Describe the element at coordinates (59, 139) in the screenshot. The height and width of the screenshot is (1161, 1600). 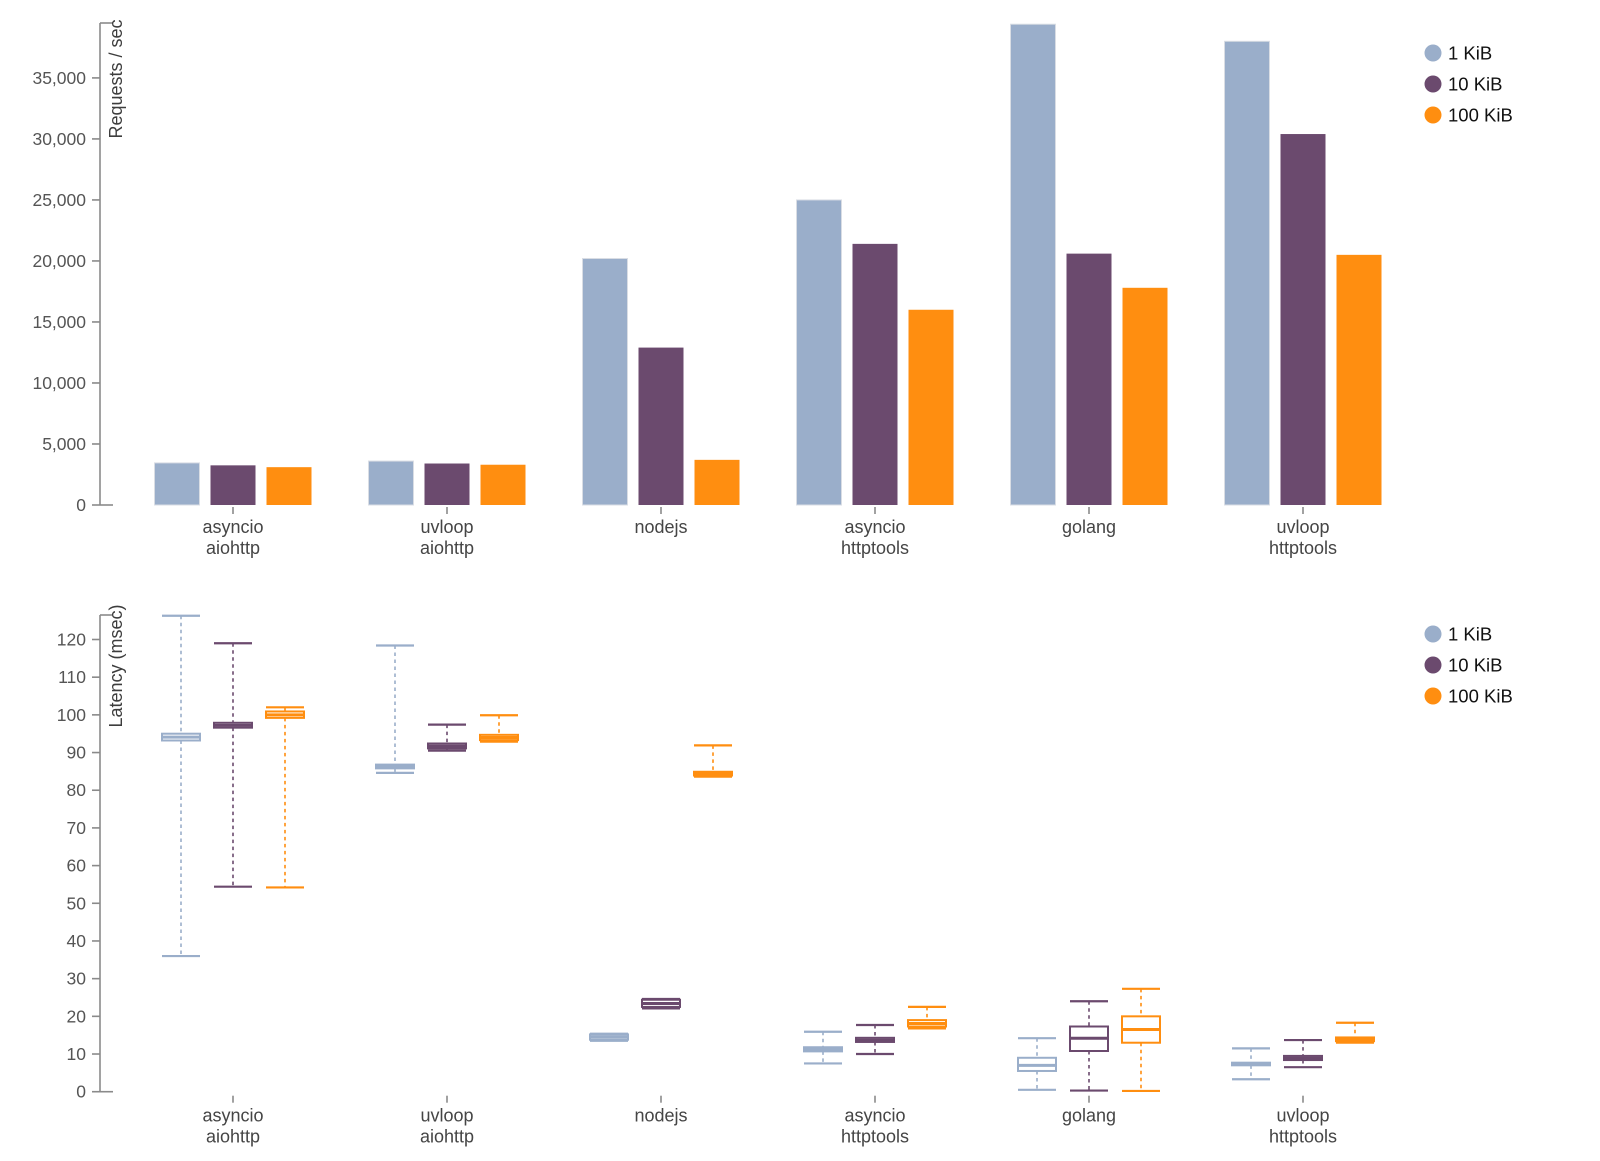
I see `y-tick-label: 30,000` at that location.